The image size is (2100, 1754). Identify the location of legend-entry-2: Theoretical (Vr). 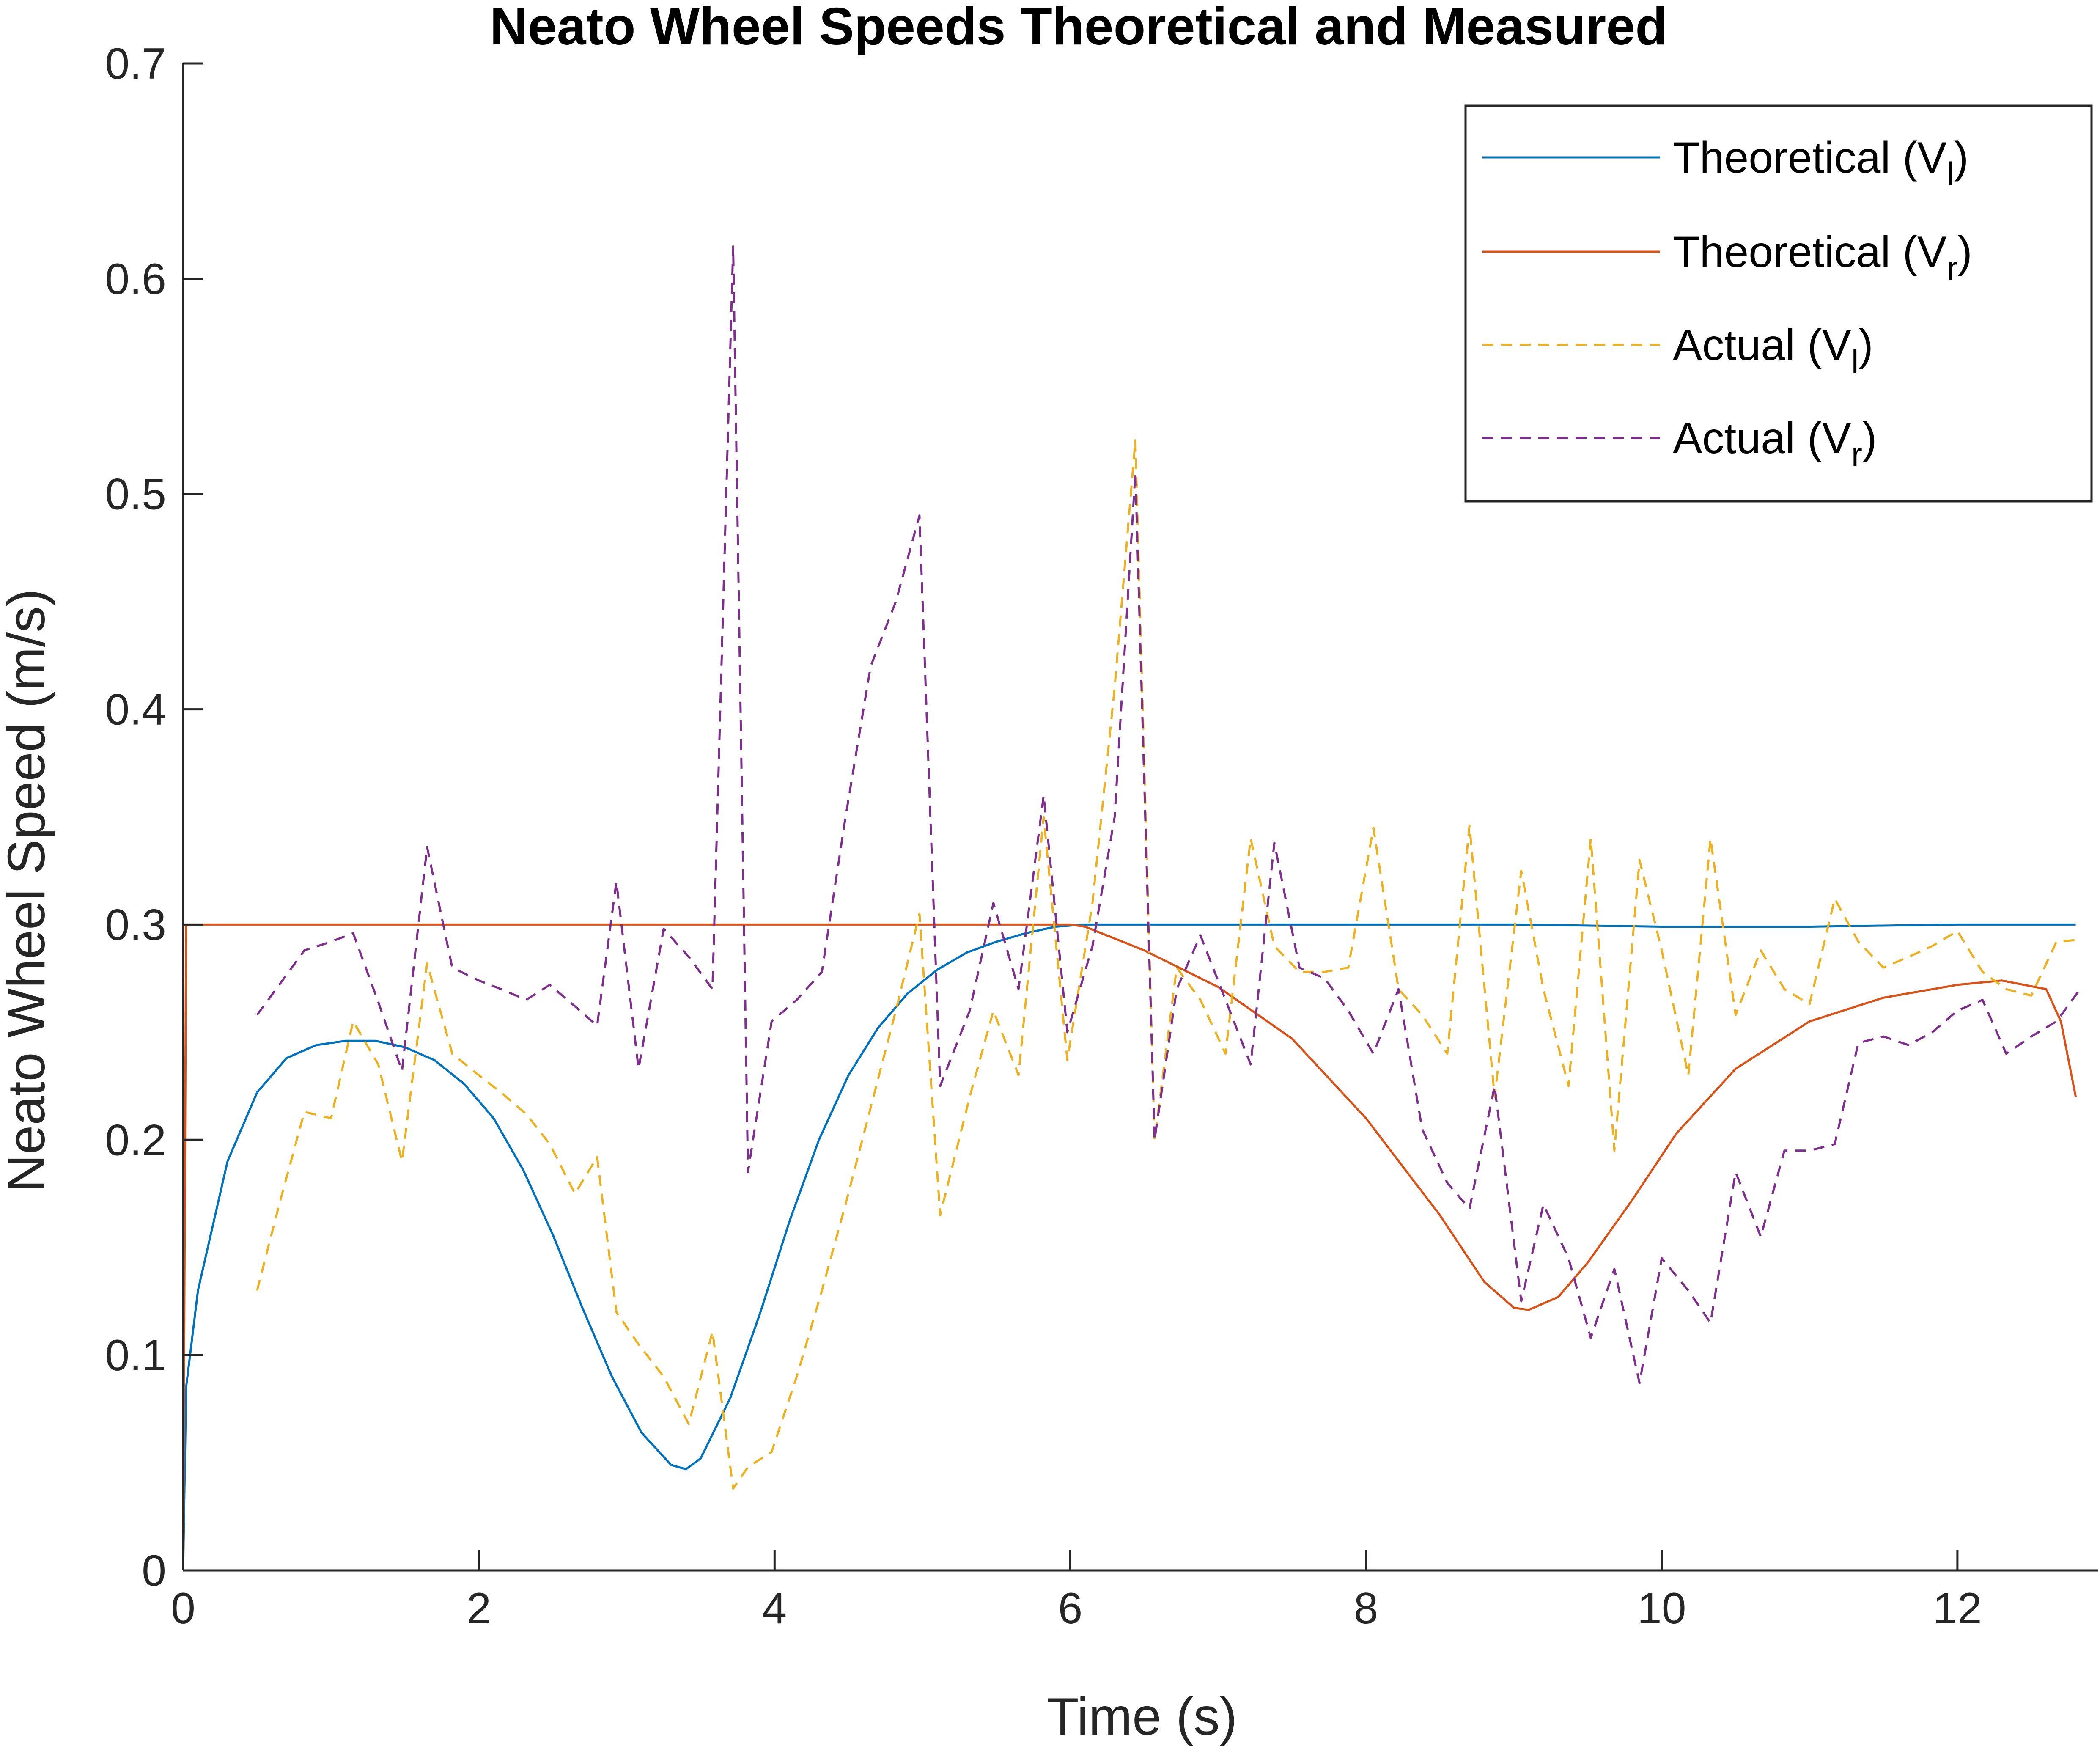
(1822, 257).